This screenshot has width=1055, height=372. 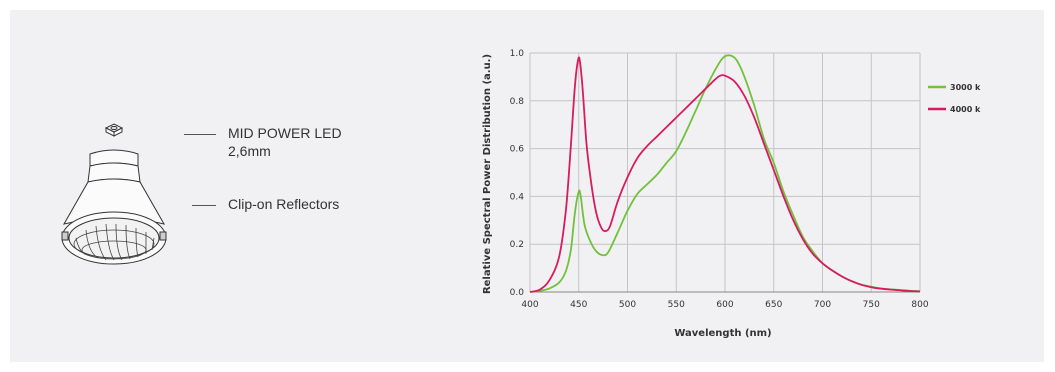 I want to click on x-tick-label: 550, so click(x=676, y=305).